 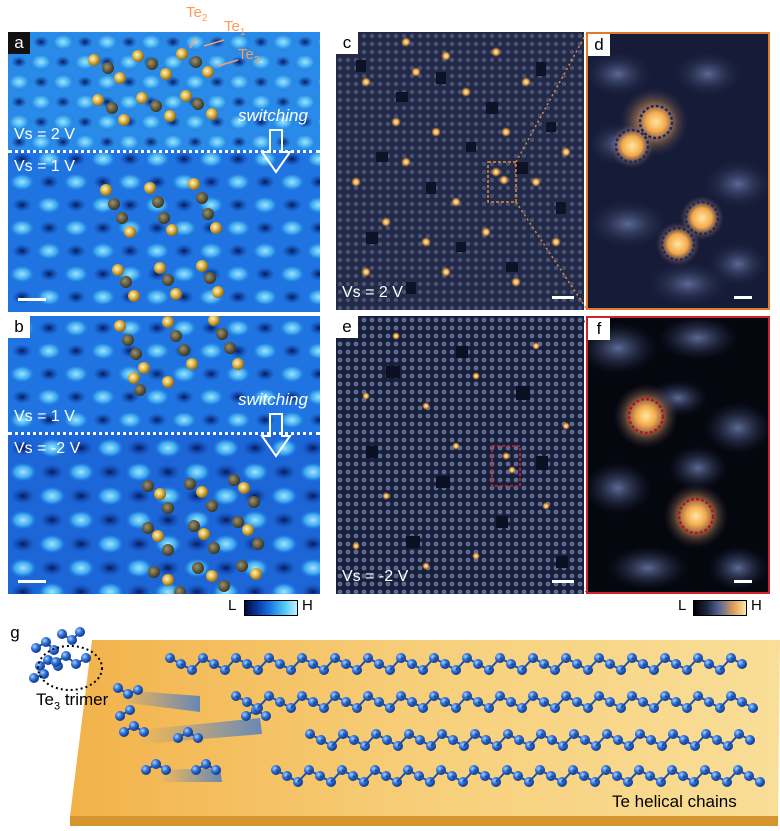 I want to click on bias-label: Vs = 2 V, so click(x=372, y=292).